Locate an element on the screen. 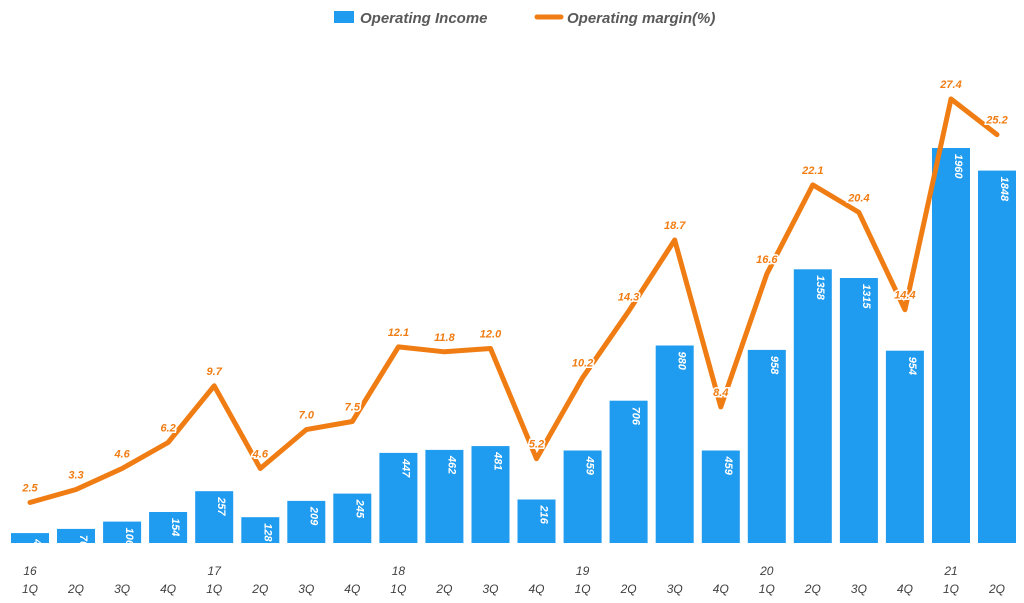 Image resolution: width=1024 pixels, height=603 pixels. legend: Operating Income Operating margin(%) is located at coordinates (524, 18).